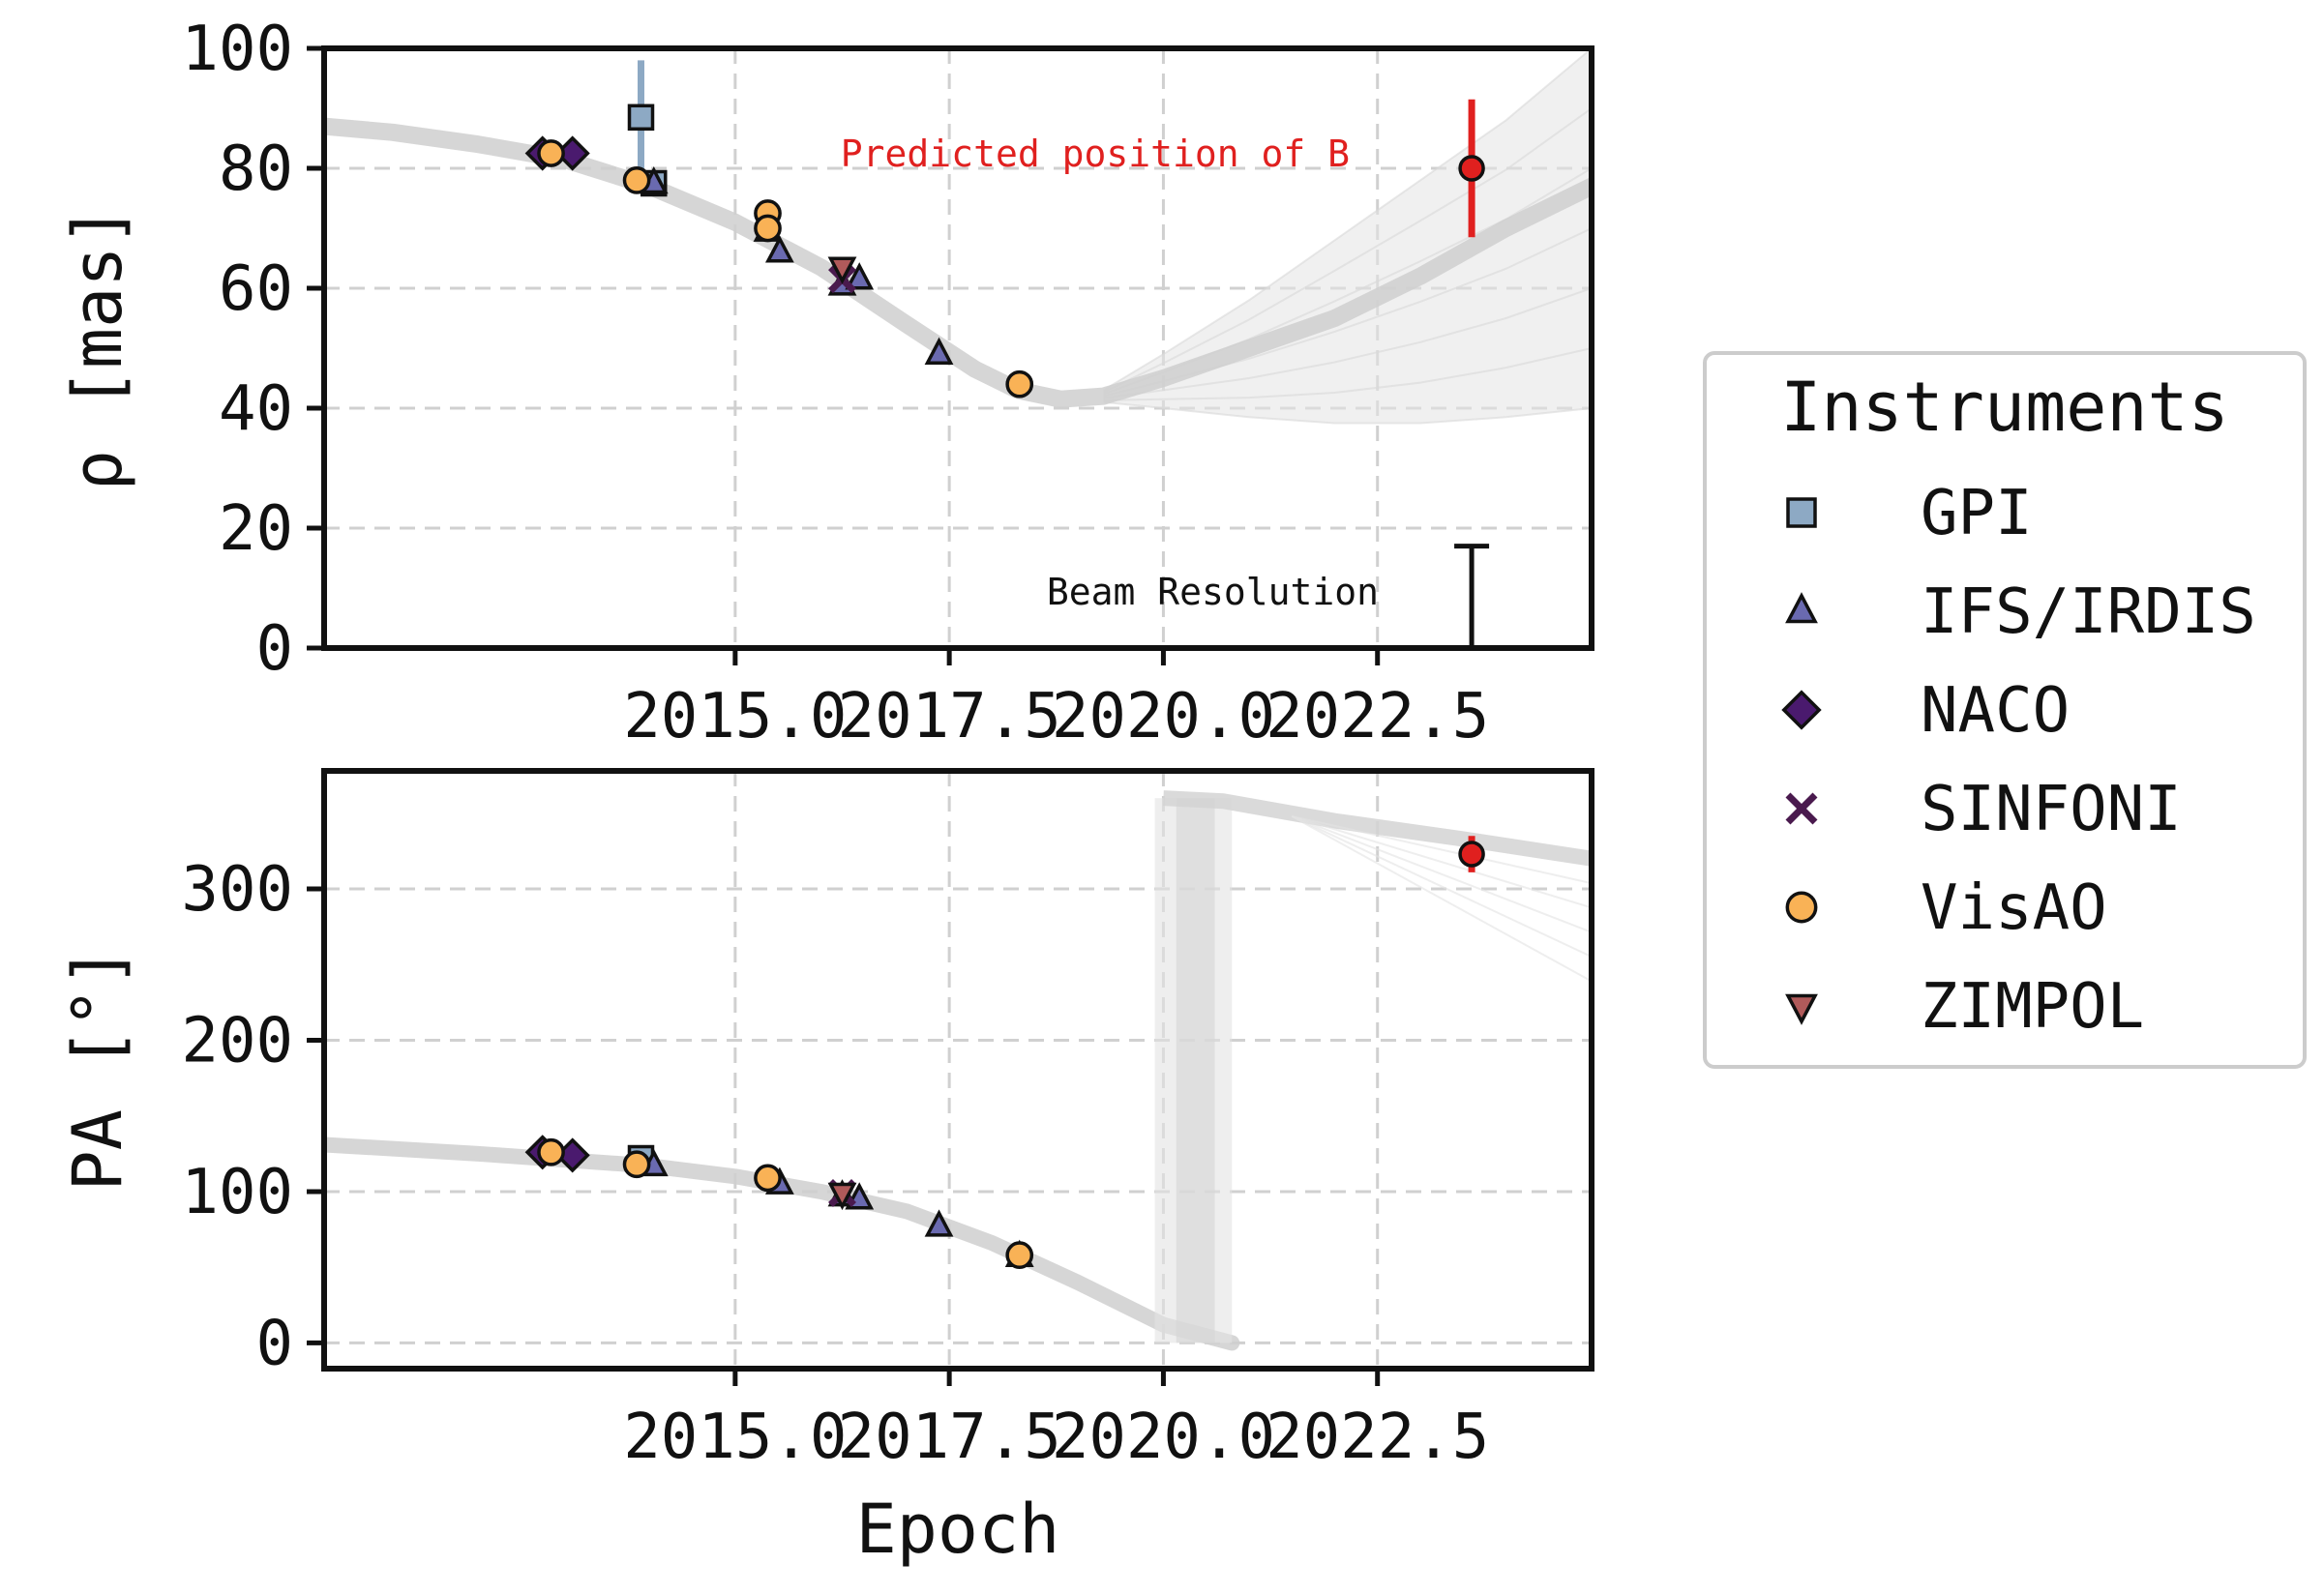  What do you see at coordinates (237, 890) in the screenshot?
I see `y-tick-label: 300` at bounding box center [237, 890].